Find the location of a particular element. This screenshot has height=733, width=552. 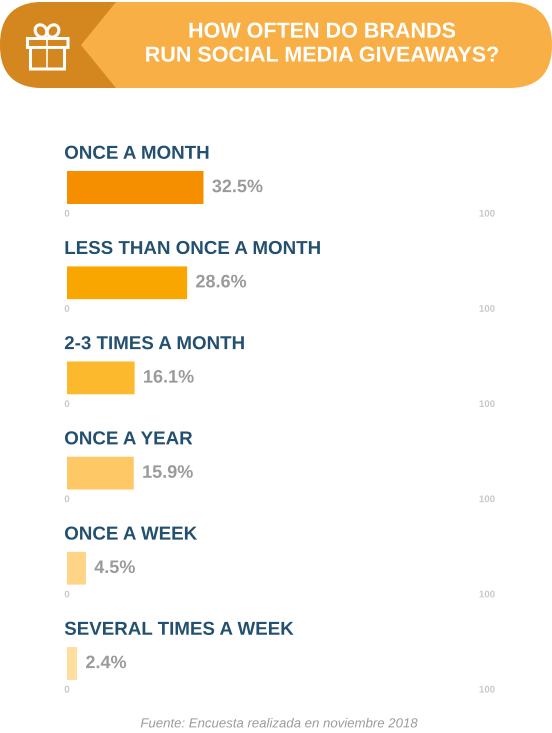

data-label: 16.1% is located at coordinates (169, 376).